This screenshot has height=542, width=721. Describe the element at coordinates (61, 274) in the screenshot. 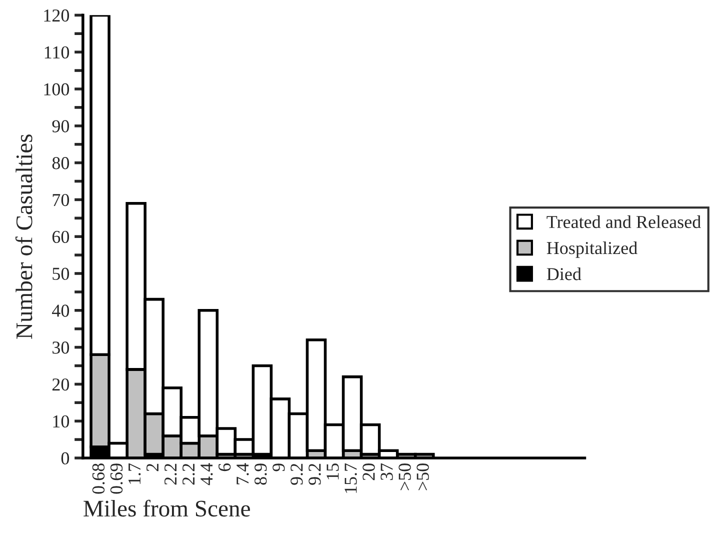

I see `y-tick-label: 50` at that location.